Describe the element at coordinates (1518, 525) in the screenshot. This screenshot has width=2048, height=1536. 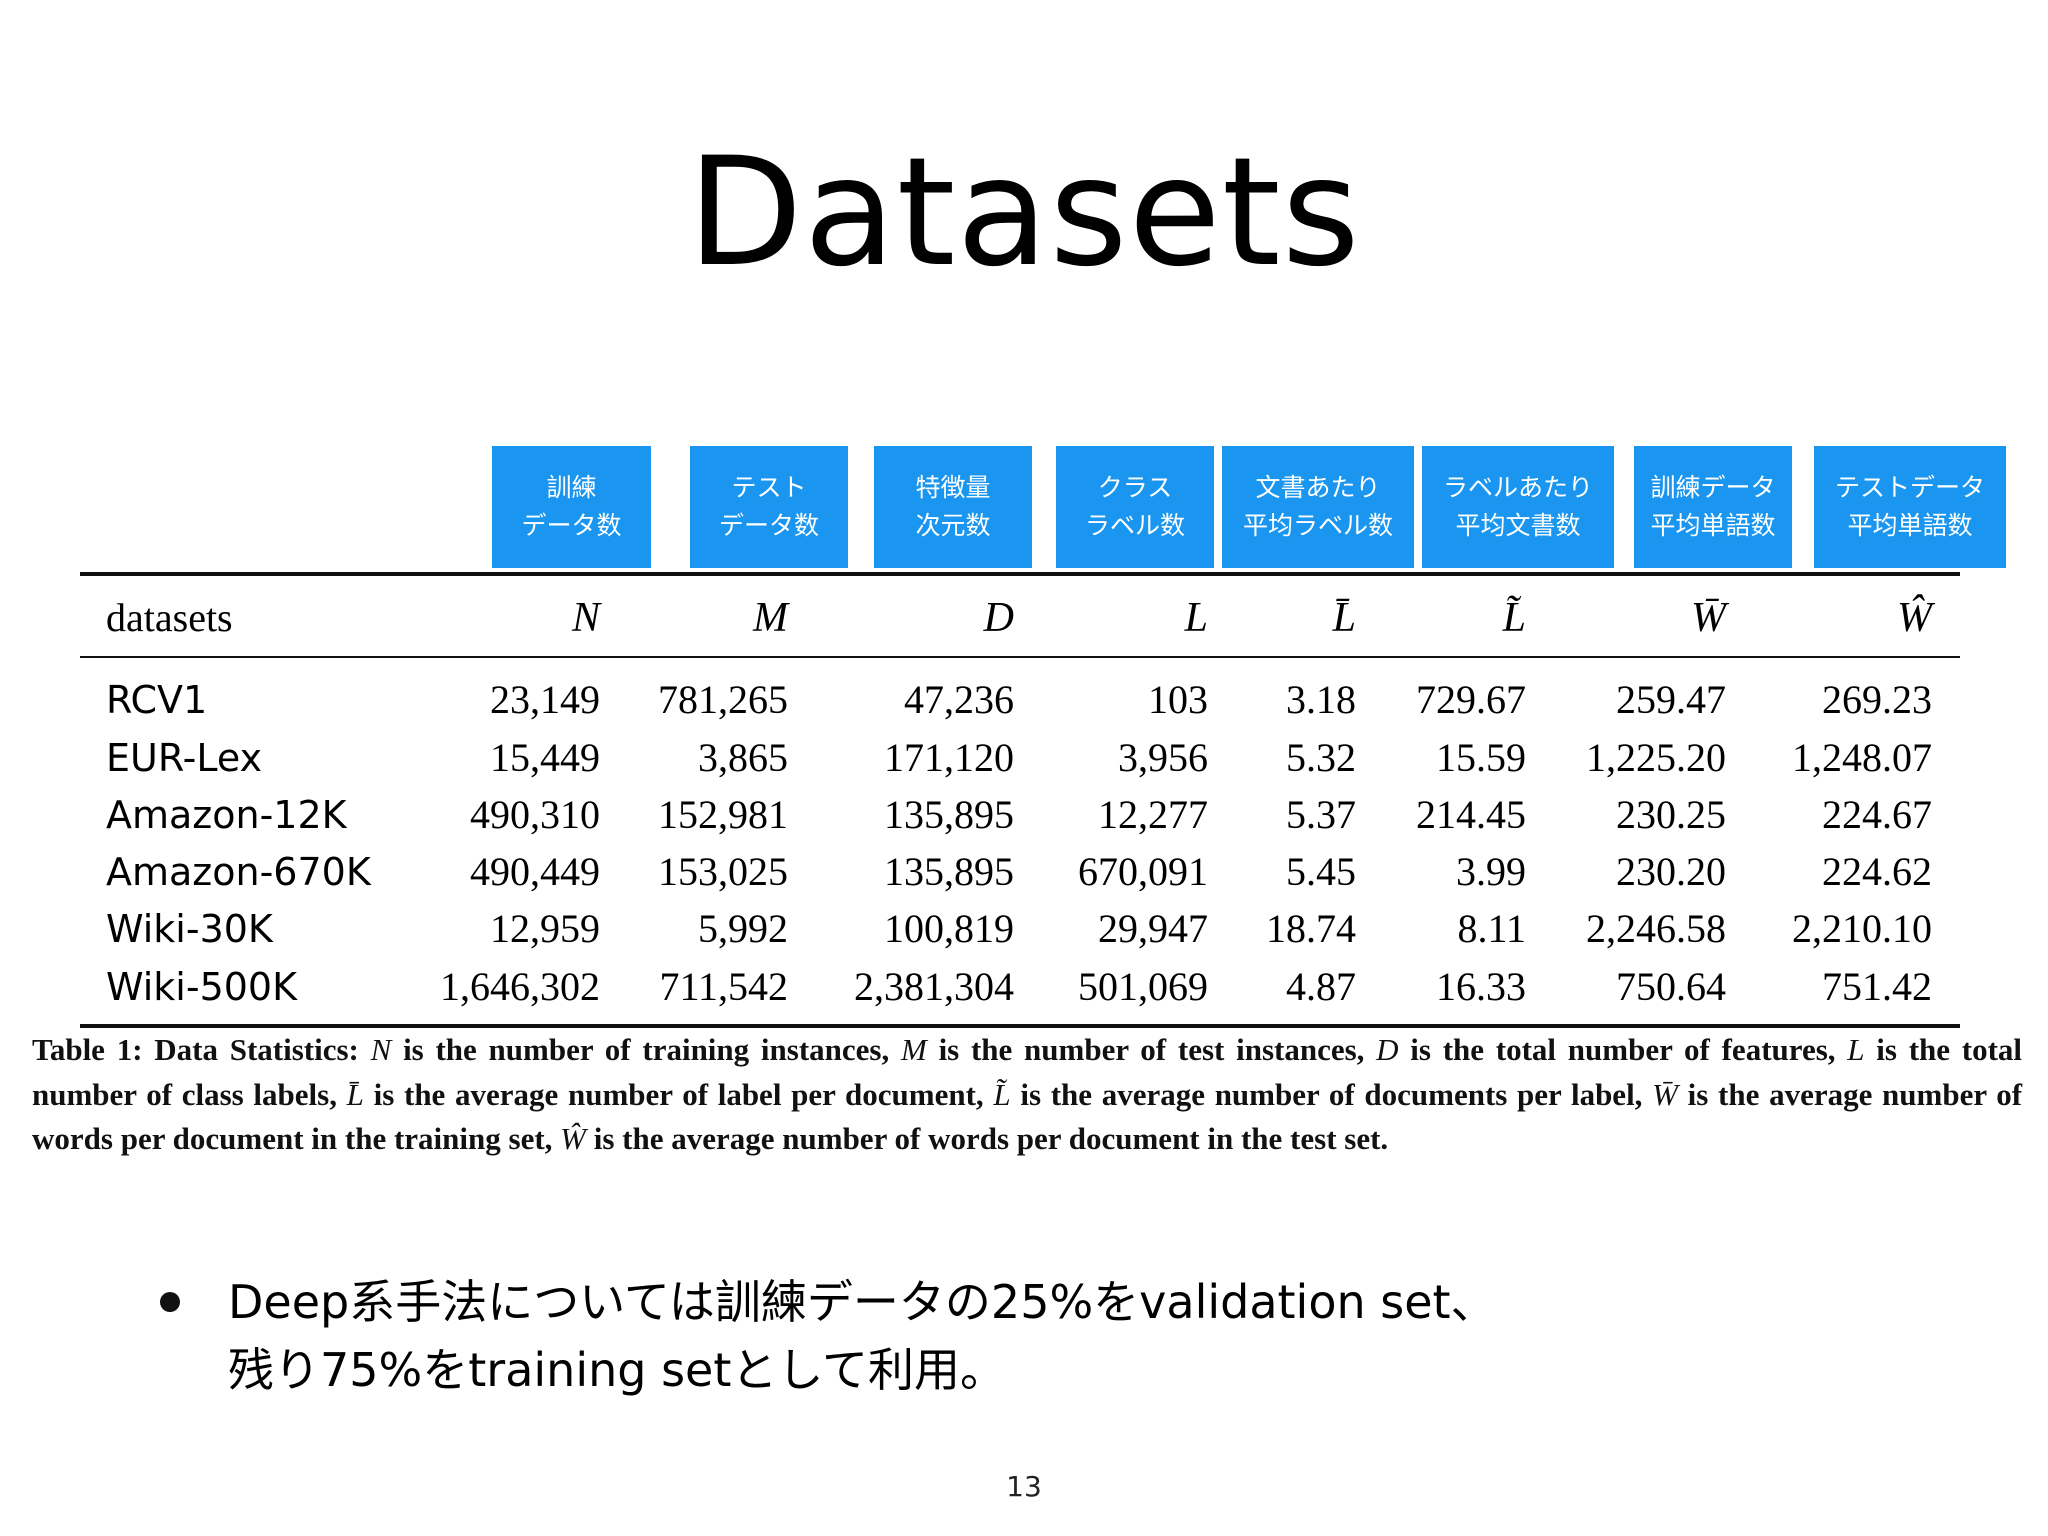
I see `annotation-line: 平均文書数` at that location.